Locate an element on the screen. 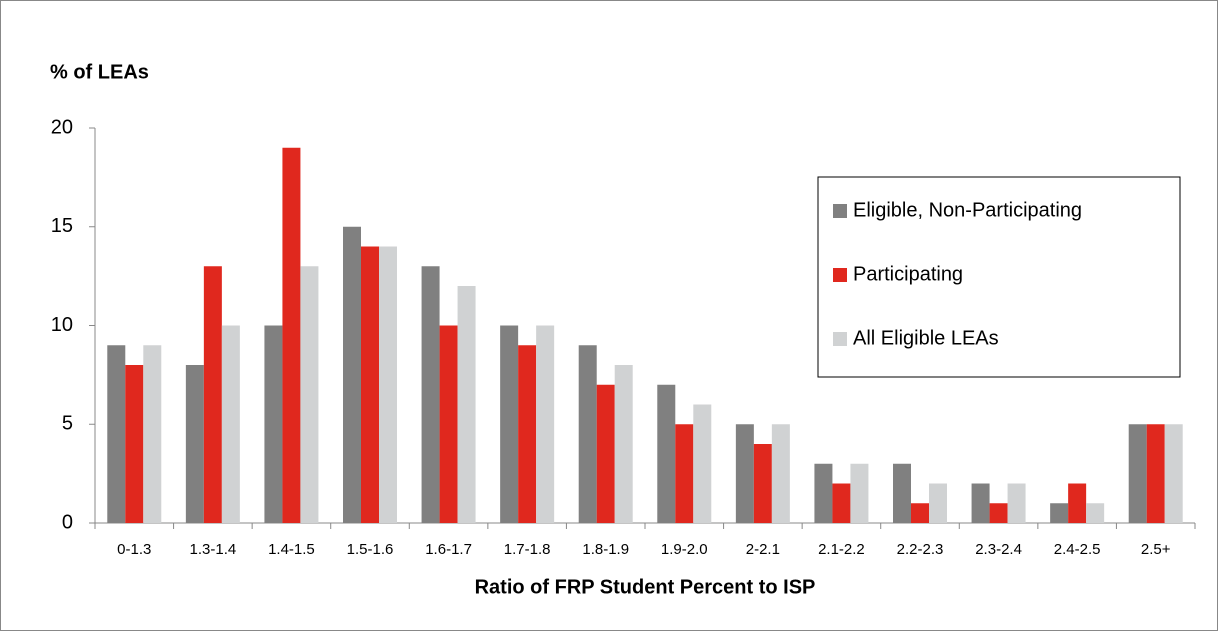  x-tick-label: 1.3-1.4 is located at coordinates (213, 549).